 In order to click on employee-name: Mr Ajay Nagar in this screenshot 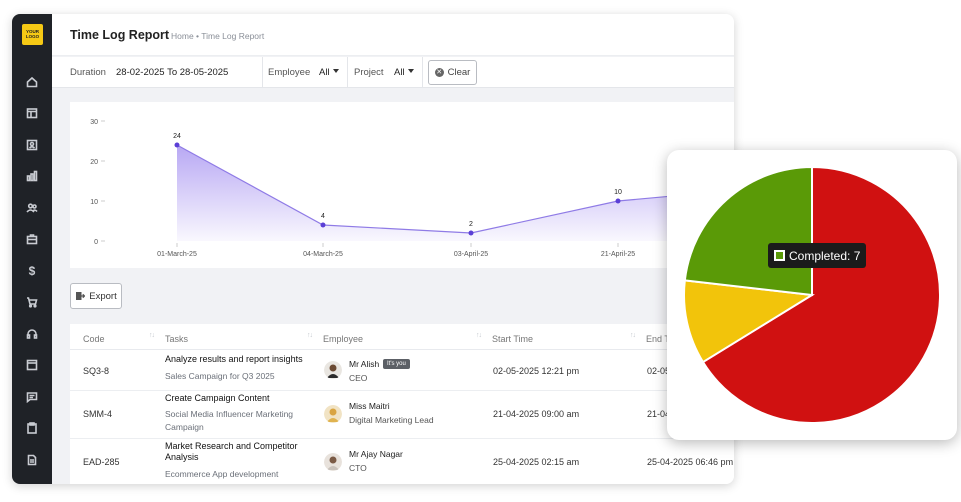, I will do `click(376, 454)`.